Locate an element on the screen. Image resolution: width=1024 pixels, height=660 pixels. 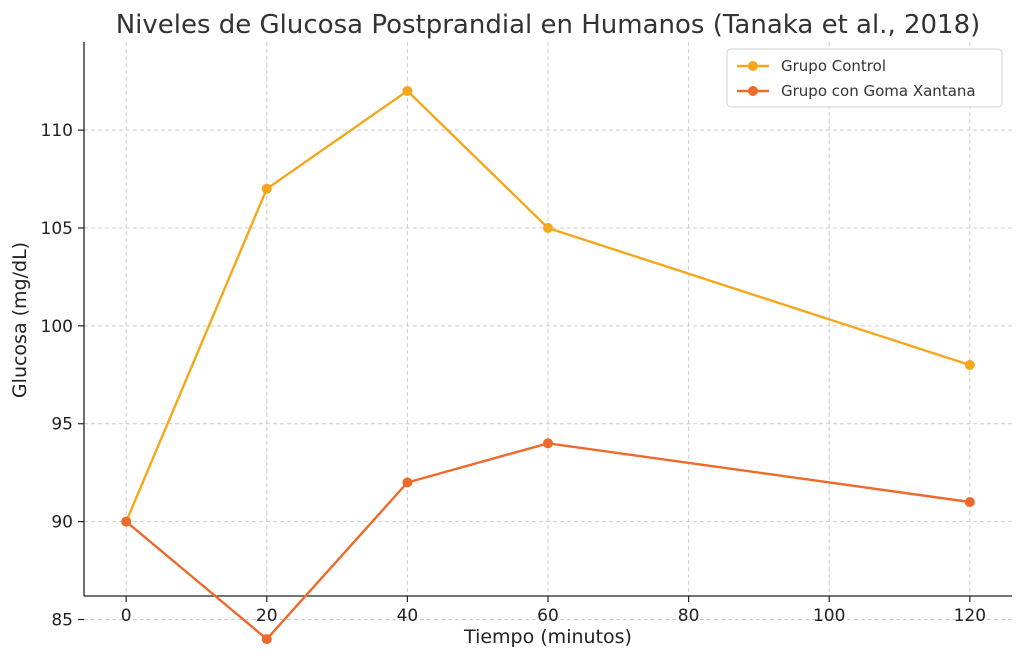
x-tick-label: 40 is located at coordinates (408, 616).